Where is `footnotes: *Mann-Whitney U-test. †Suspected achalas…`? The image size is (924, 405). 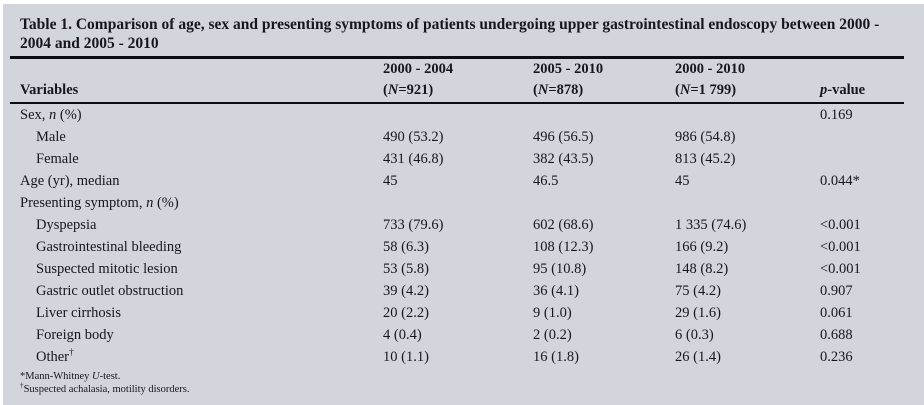 footnotes: *Mann-Whitney U-test. †Suspected achalas… is located at coordinates (467, 383).